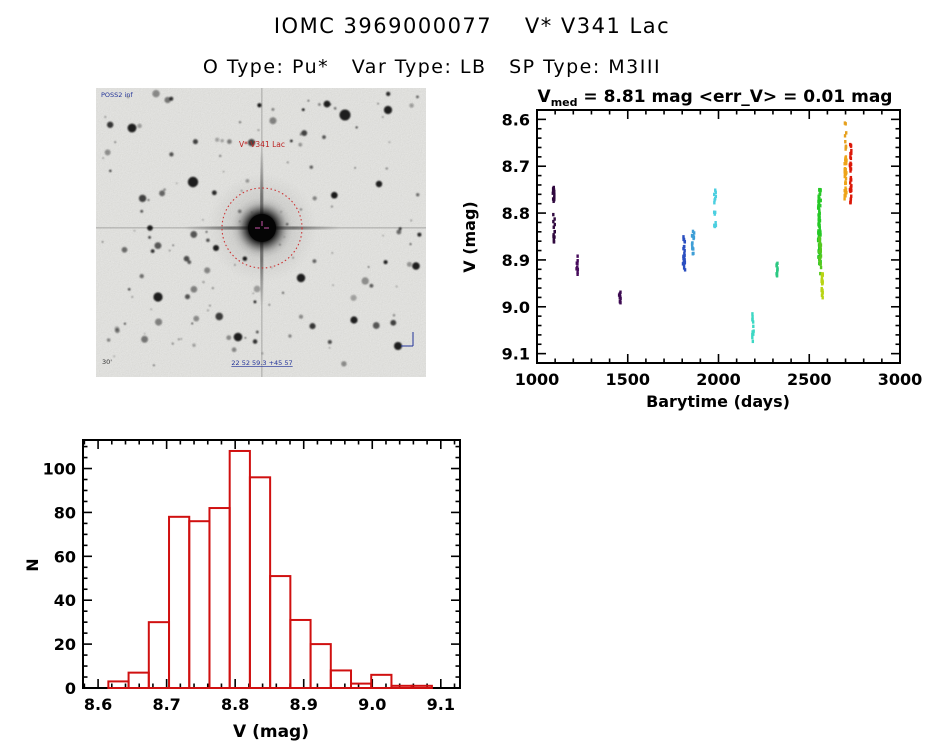  I want to click on y-tick-label: 40, so click(65, 600).